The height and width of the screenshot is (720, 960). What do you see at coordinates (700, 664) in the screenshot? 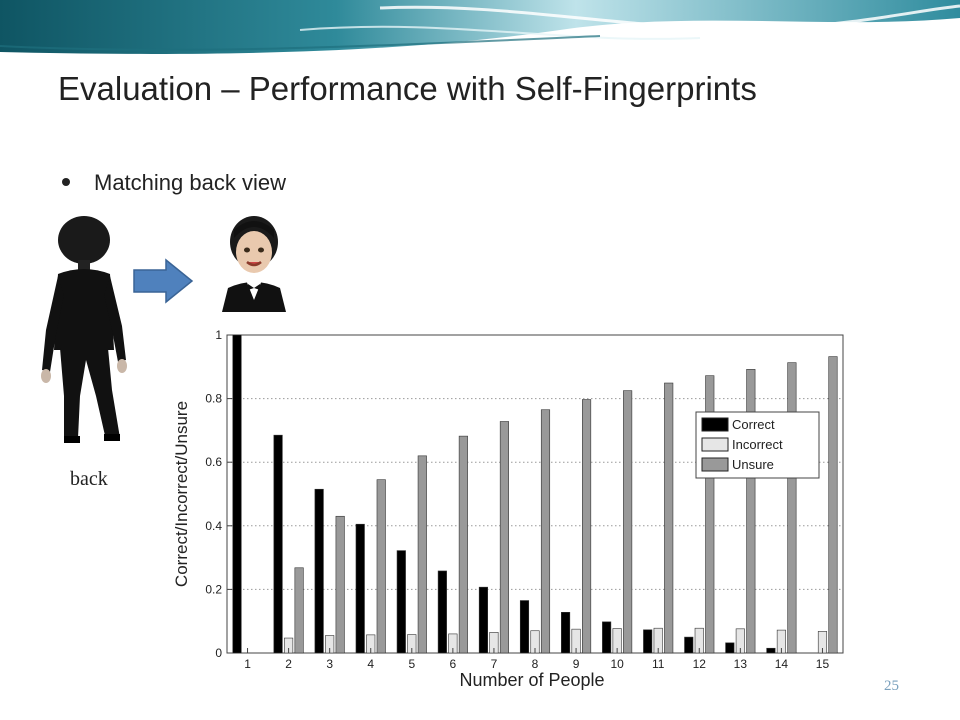
I see `x-tick-label: 12` at bounding box center [700, 664].